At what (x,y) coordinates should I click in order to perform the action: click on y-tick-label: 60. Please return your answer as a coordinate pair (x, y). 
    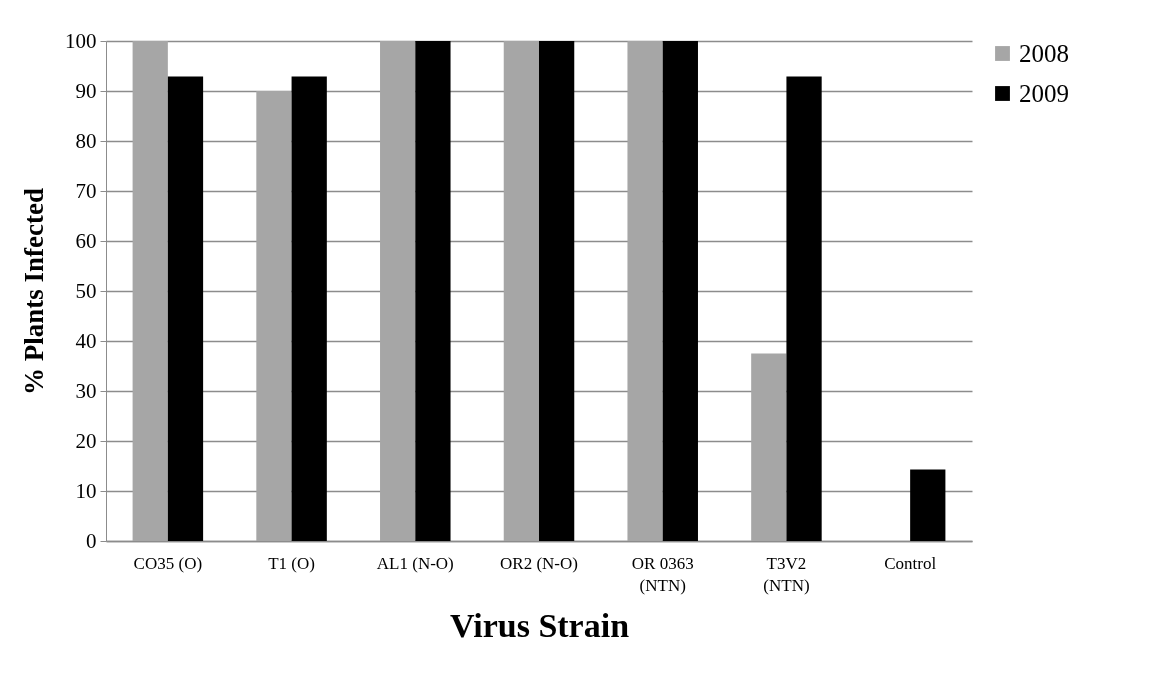
    Looking at the image, I should click on (86, 240).